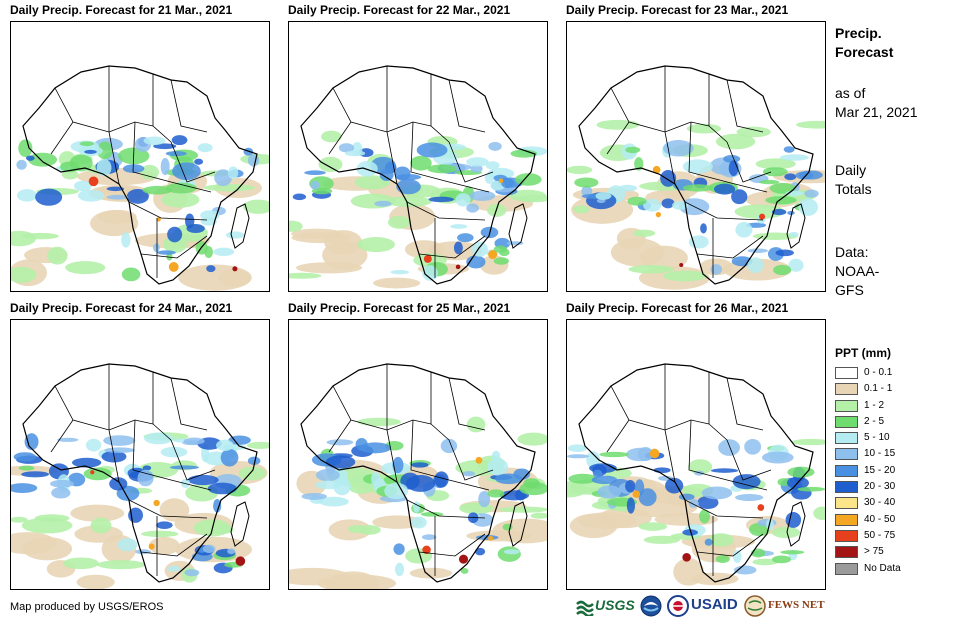 The height and width of the screenshot is (626, 967). Describe the element at coordinates (796, 524) in the screenshot. I see `madagascar-outline` at that location.